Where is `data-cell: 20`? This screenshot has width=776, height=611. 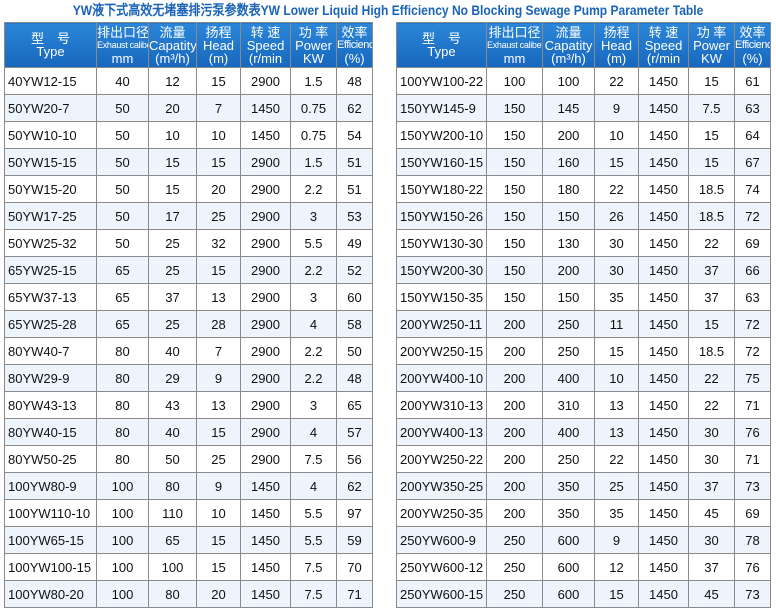
data-cell: 20 is located at coordinates (172, 108).